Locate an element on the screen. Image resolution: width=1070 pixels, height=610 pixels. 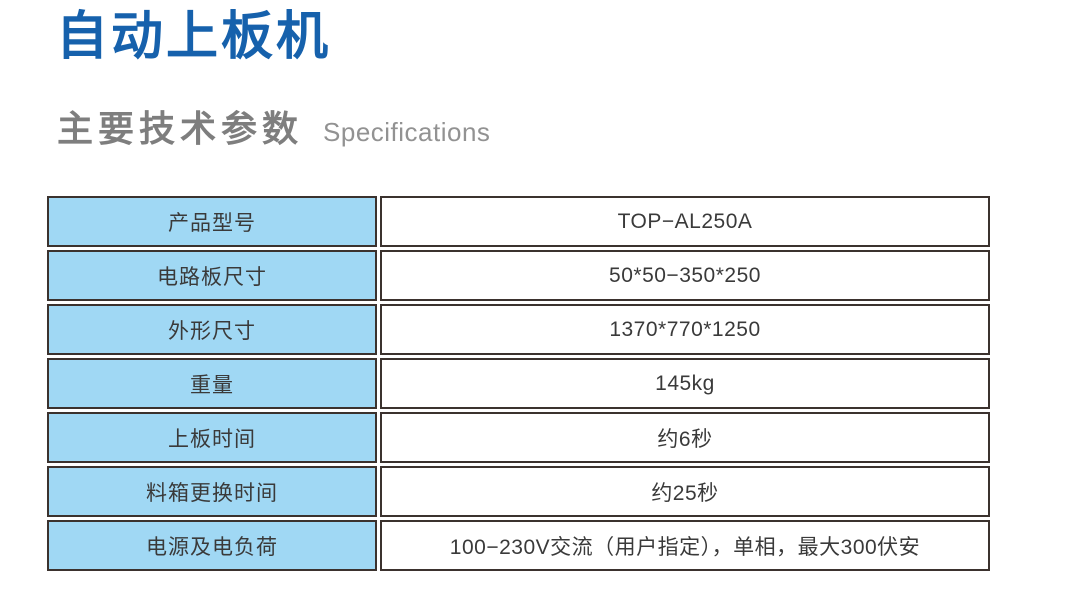
spec-value: TOP−AL250A is located at coordinates (685, 221).